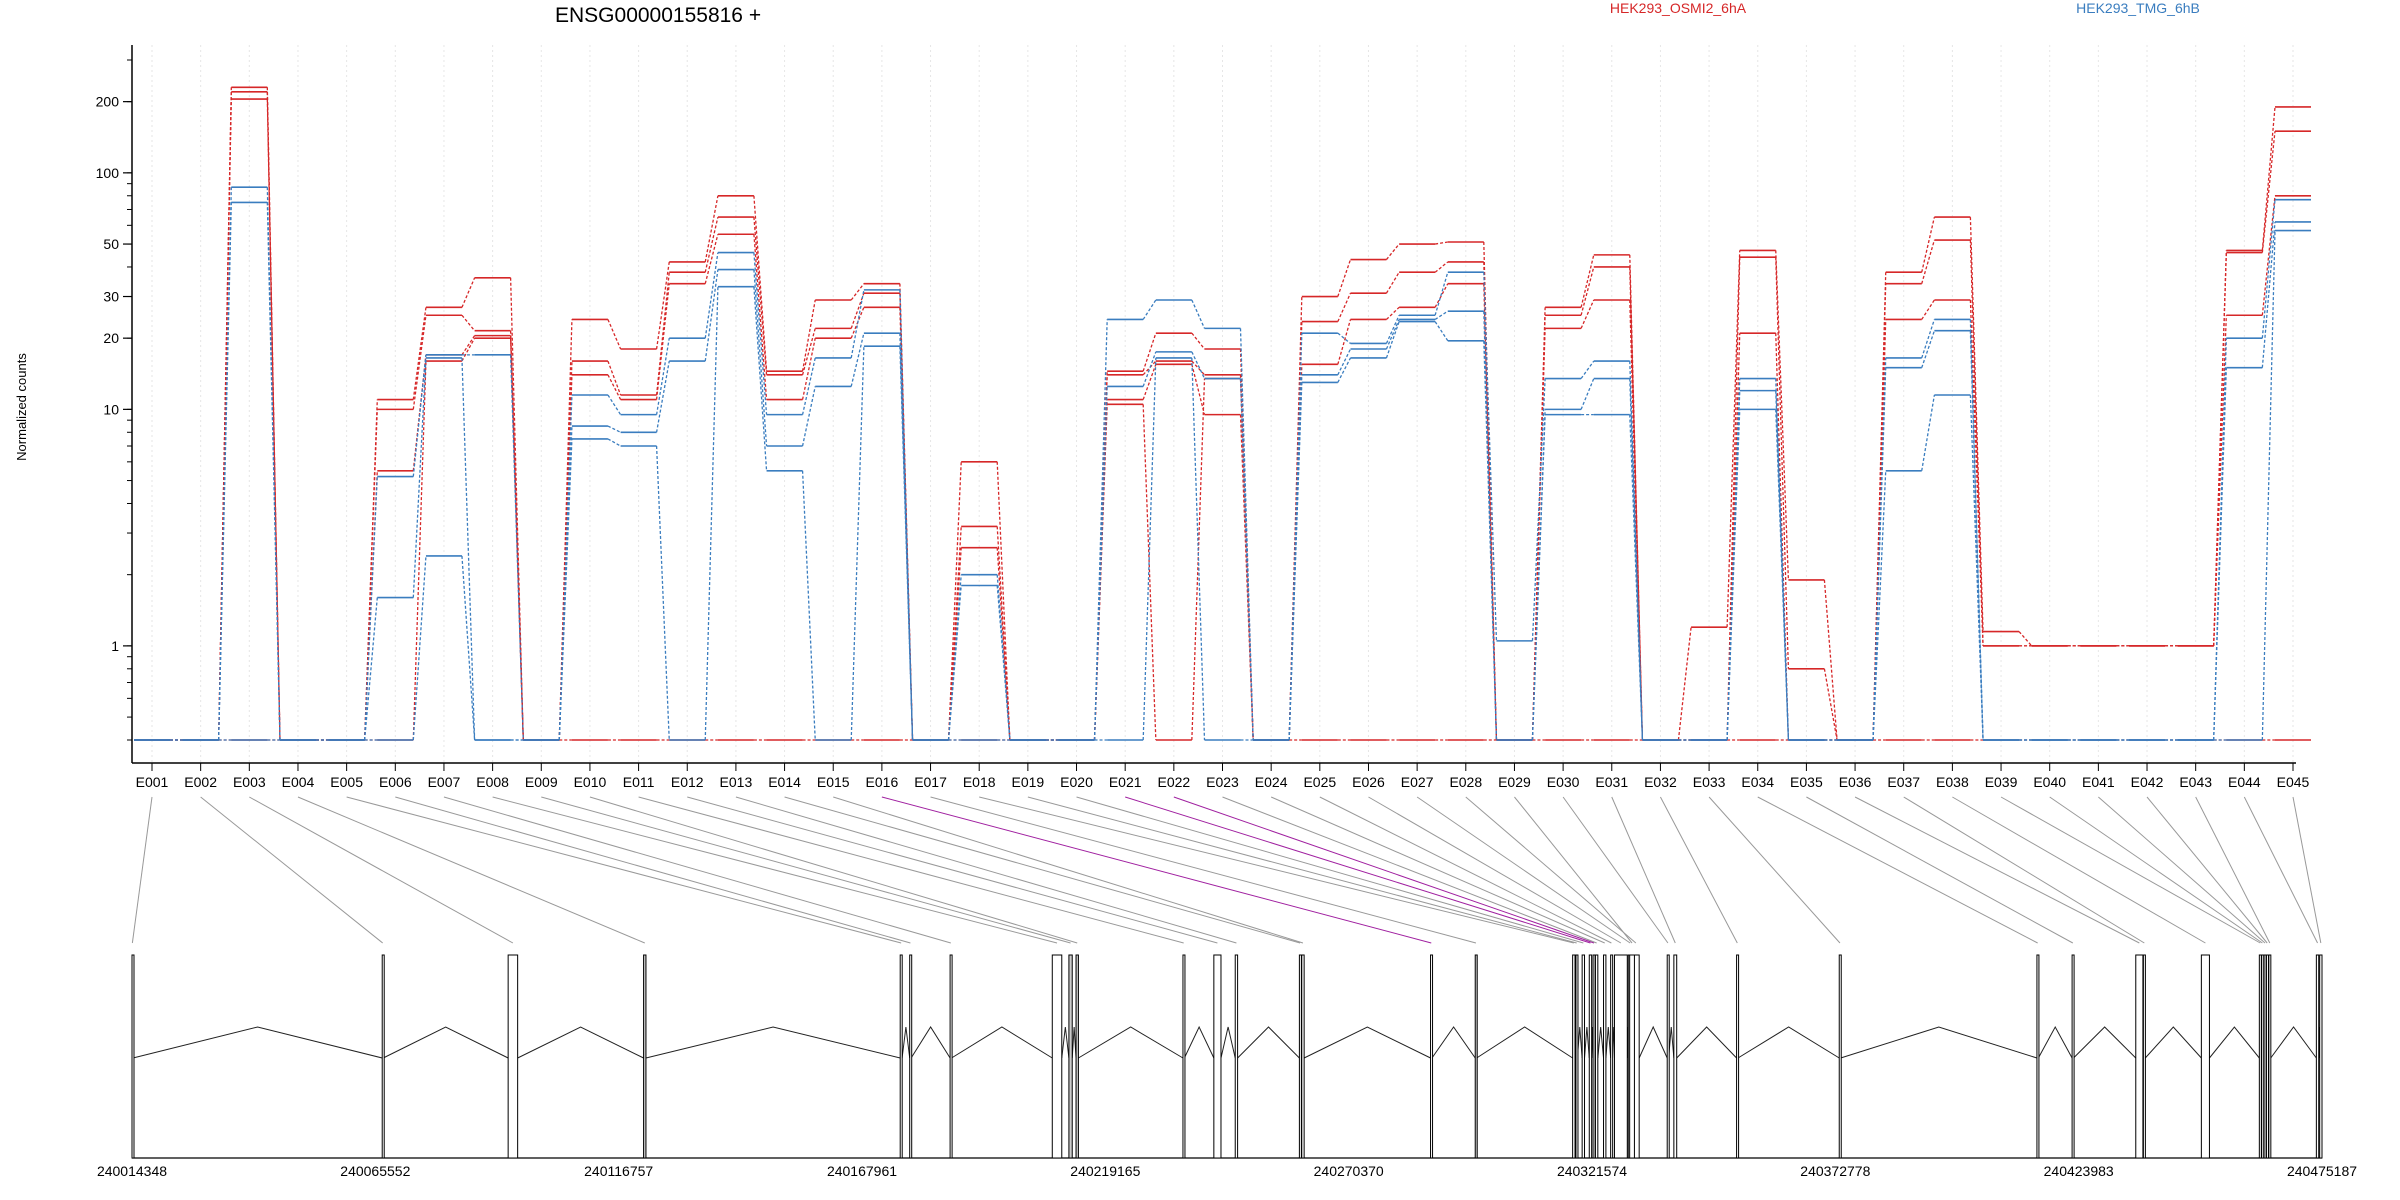 The image size is (2400, 1200). What do you see at coordinates (444, 782) in the screenshot?
I see `x-tick-label: E007` at bounding box center [444, 782].